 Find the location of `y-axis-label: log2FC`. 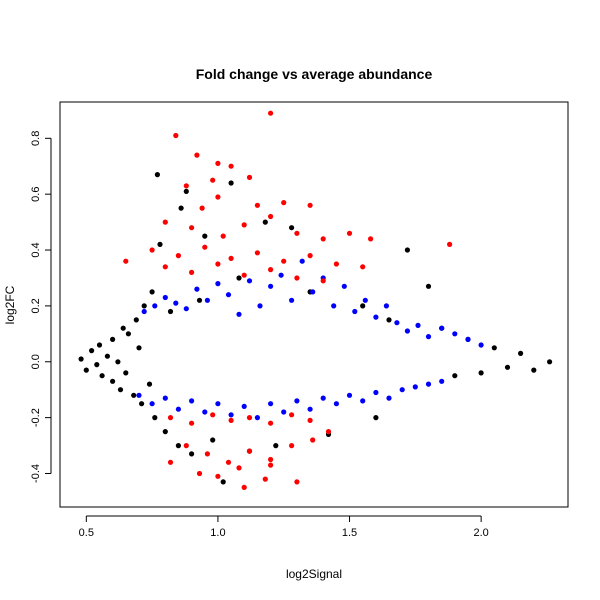

y-axis-label: log2FC is located at coordinates (10, 304).